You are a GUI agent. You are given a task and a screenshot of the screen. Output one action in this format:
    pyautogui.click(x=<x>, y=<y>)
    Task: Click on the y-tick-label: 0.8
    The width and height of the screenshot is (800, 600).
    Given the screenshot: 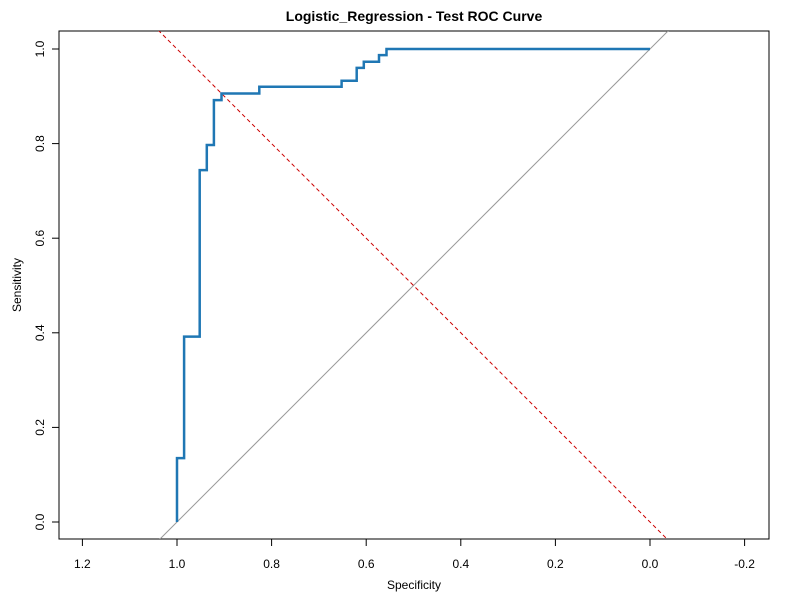 What is the action you would take?
    pyautogui.click(x=40, y=143)
    